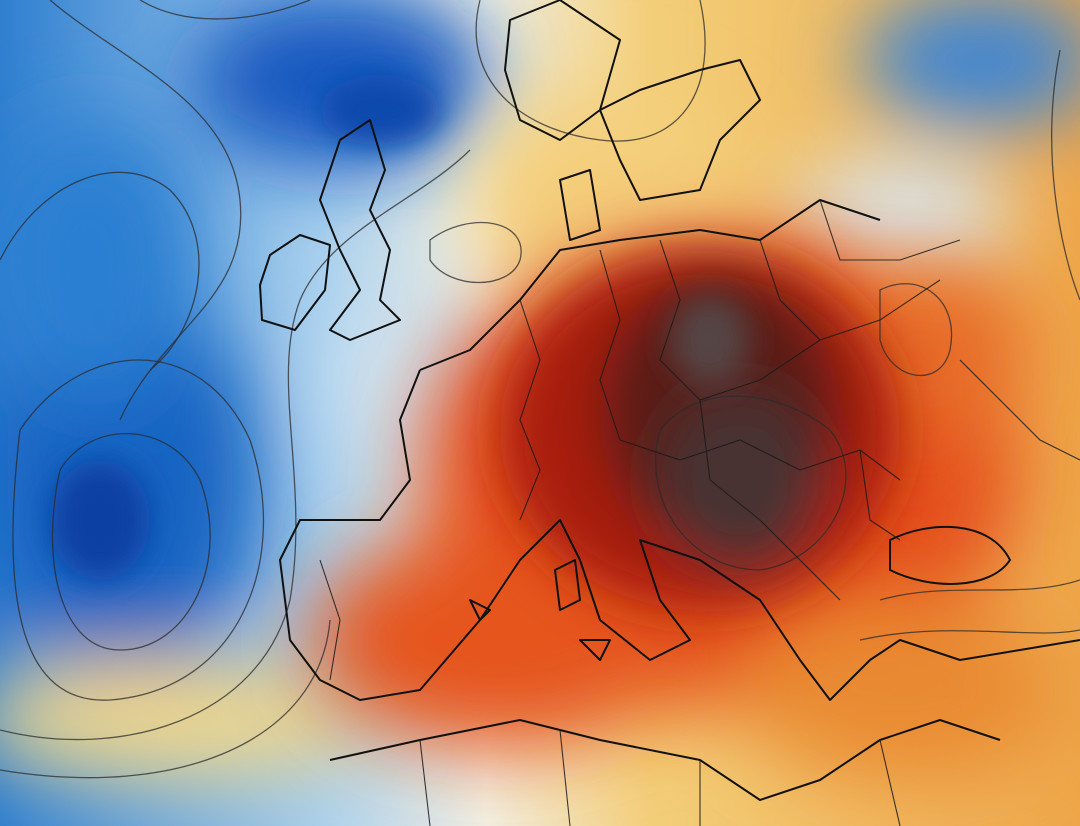 This screenshot has width=1080, height=826. I want to click on islands, so click(540, 610).